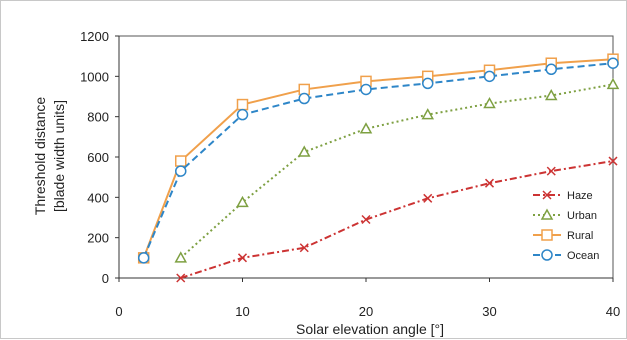 The height and width of the screenshot is (340, 627). Describe the element at coordinates (582, 216) in the screenshot. I see `legend-label-urban: Urban` at that location.